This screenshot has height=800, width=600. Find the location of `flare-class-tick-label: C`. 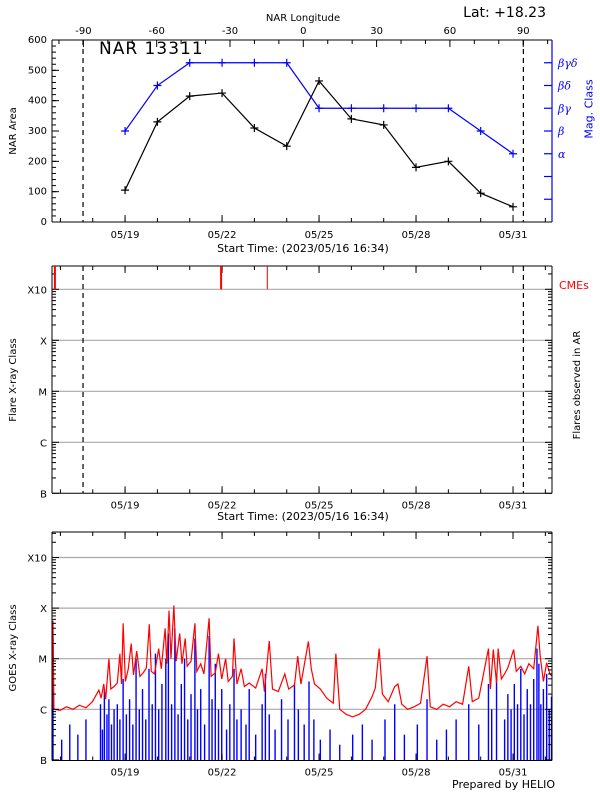

flare-class-tick-label: C is located at coordinates (43, 443).